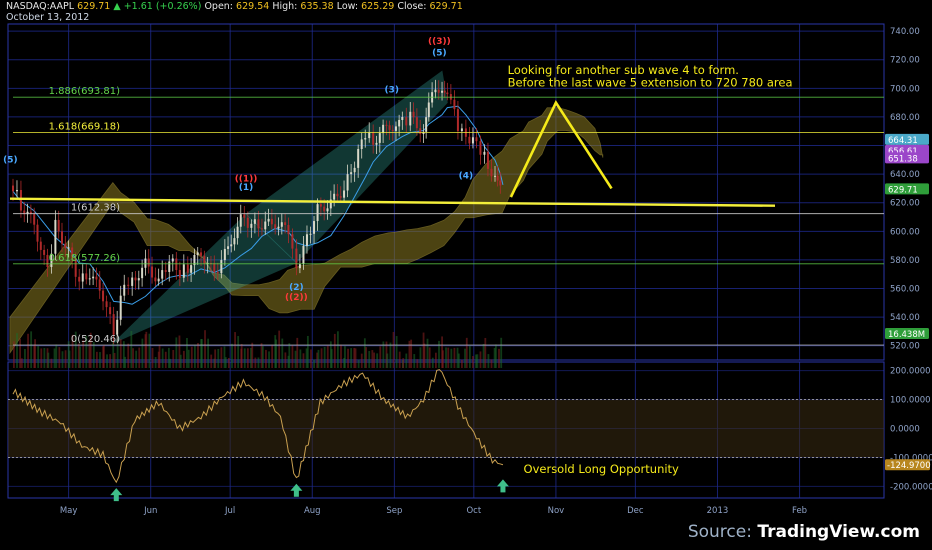 The image size is (932, 550). What do you see at coordinates (905, 232) in the screenshot?
I see `price-tick-label: 600.00` at bounding box center [905, 232].